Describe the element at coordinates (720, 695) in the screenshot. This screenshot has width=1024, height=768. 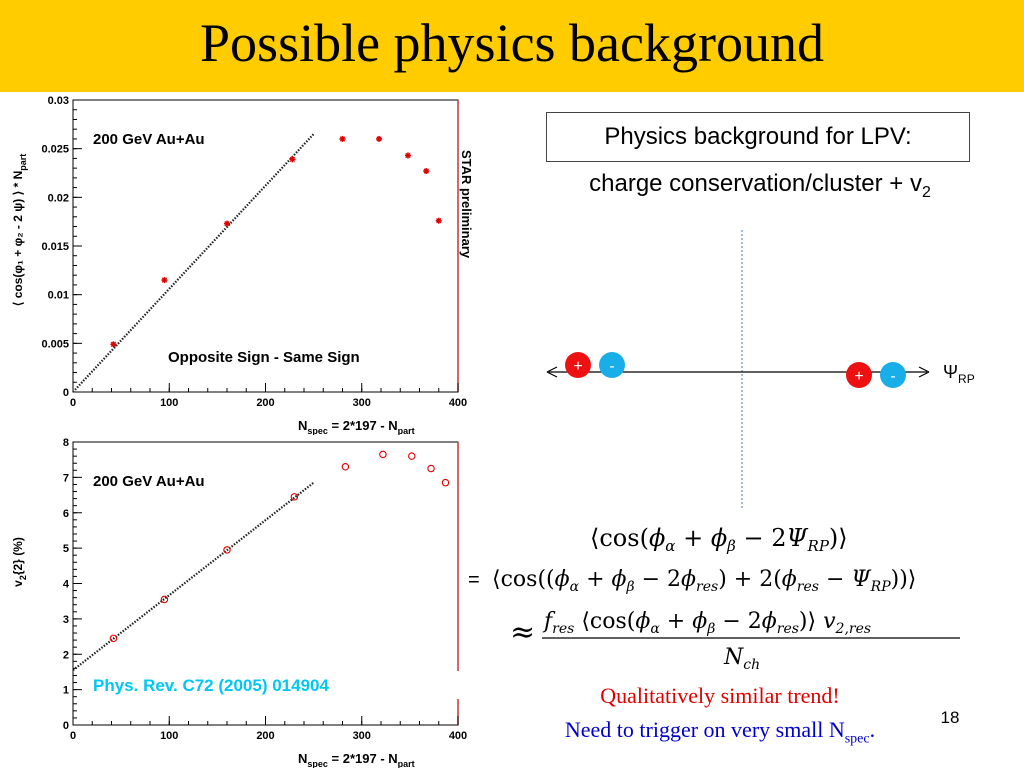
I see `note-similar-trend: Qualitatively similar trend!` at that location.